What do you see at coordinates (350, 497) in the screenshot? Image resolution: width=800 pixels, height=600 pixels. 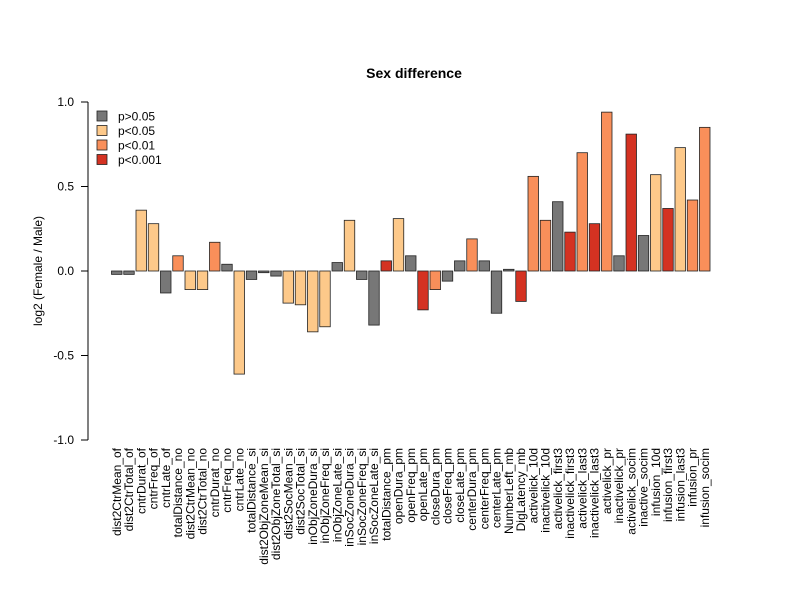 I see `category-label: inSocZoneDura_si` at bounding box center [350, 497].